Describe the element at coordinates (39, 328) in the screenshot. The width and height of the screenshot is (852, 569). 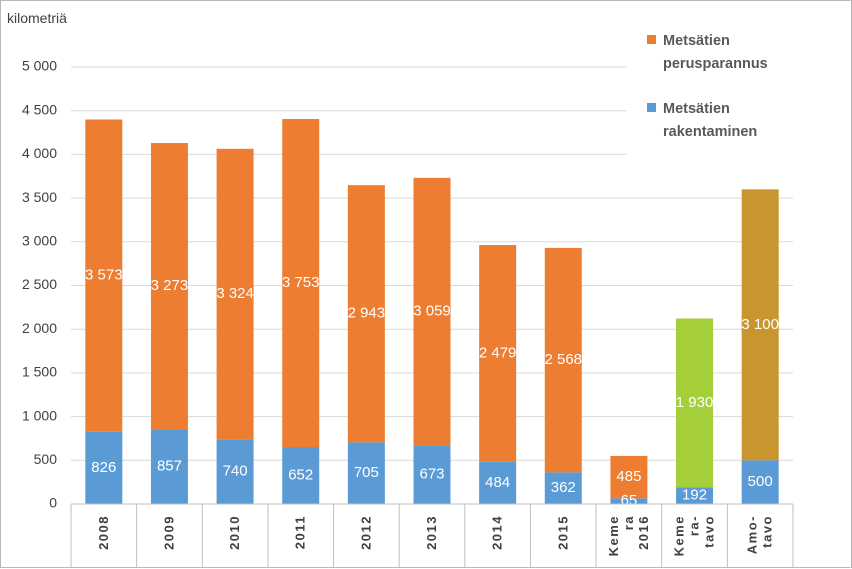
I see `y-tick-label: 2 000` at that location.